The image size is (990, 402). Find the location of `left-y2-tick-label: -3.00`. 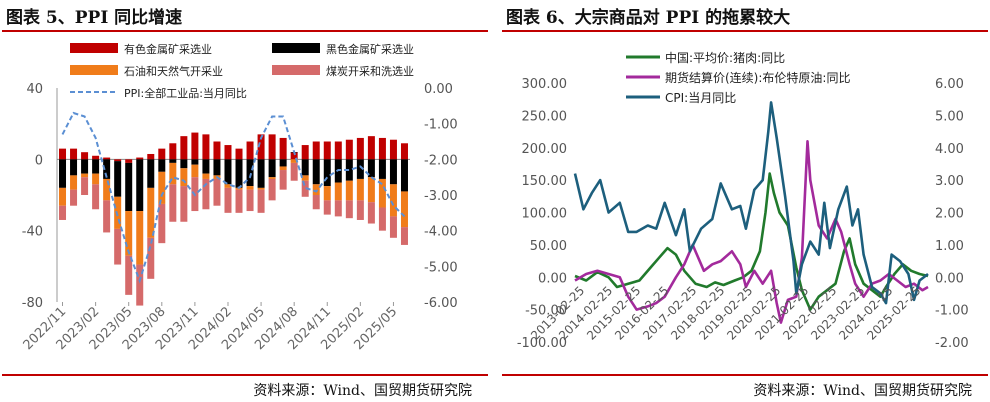

left-y2-tick-label: -3.00 is located at coordinates (441, 196).